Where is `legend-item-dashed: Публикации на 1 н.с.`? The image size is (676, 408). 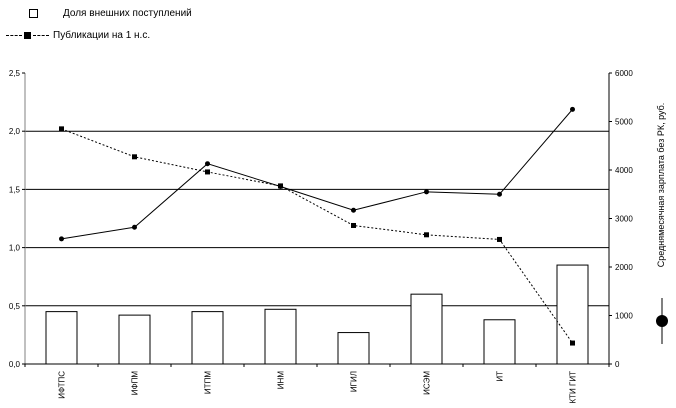
legend-item-dashed: Публикации на 1 н.с. is located at coordinates (78, 35).